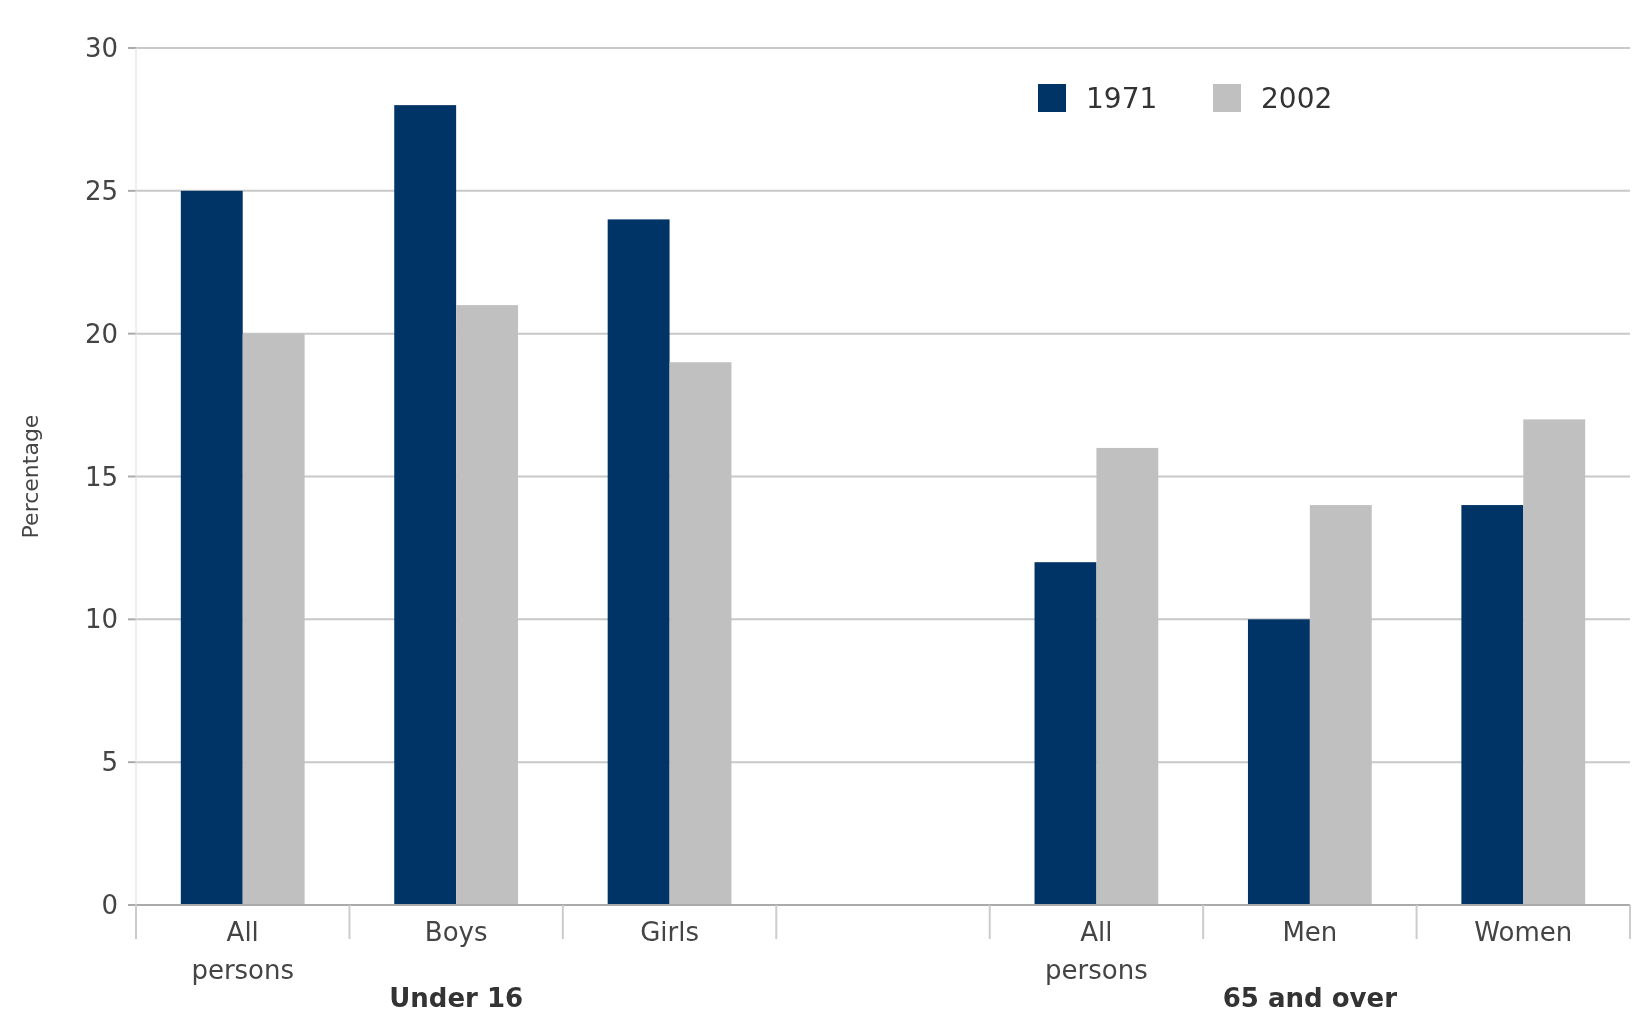  What do you see at coordinates (30, 476) in the screenshot?
I see `y-axis-title: Percentage` at bounding box center [30, 476].